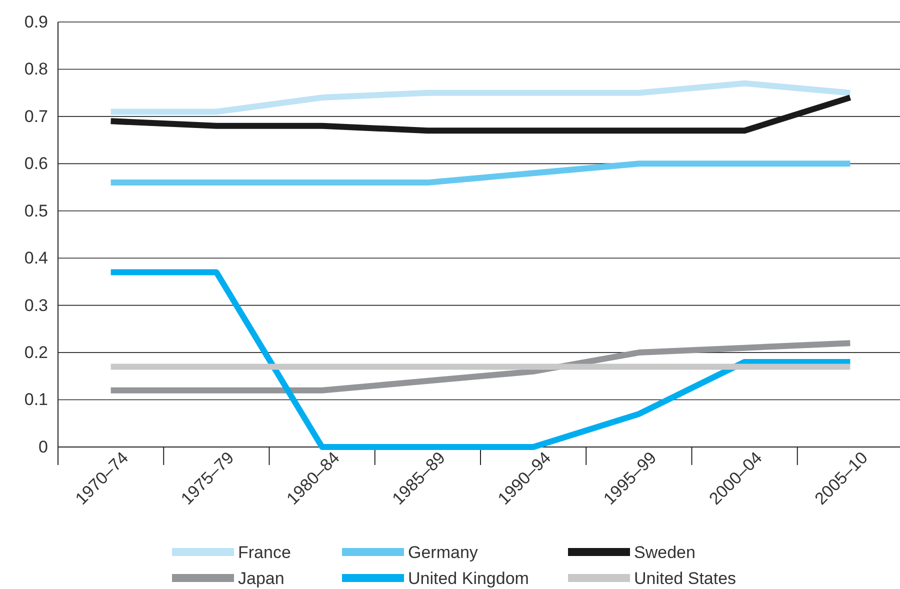  I want to click on y-tick-label: 0.6, so click(36, 164).